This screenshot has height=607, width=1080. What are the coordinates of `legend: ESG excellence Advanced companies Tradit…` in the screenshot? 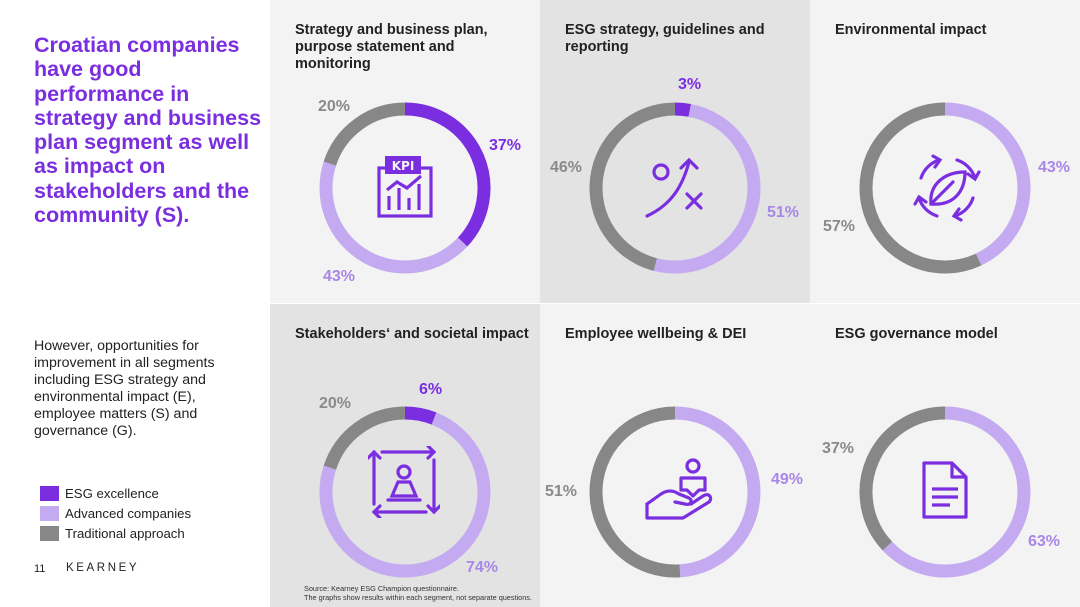 It's located at (115, 513).